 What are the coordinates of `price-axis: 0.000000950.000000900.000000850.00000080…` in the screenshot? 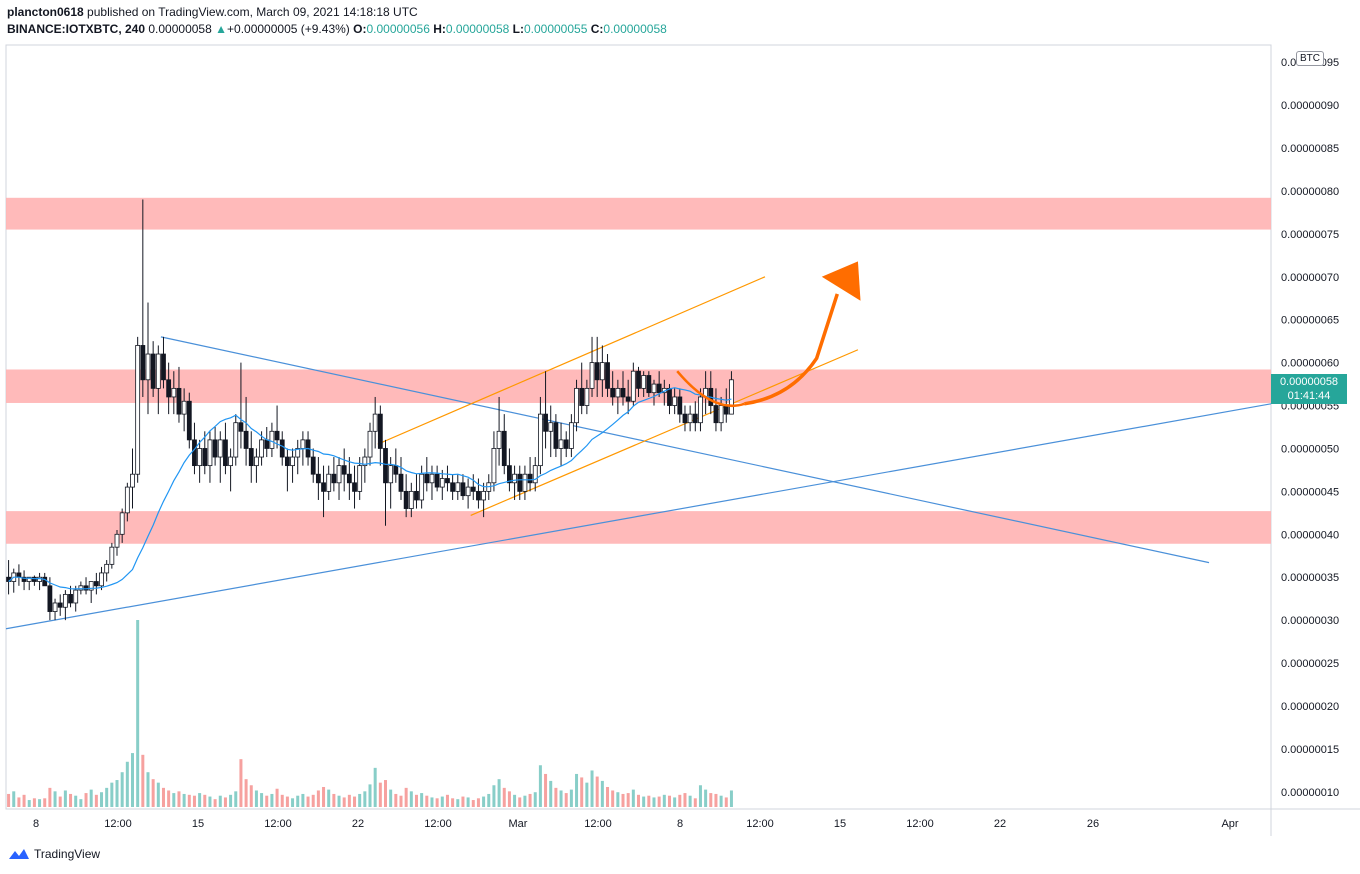 It's located at (1310, 428).